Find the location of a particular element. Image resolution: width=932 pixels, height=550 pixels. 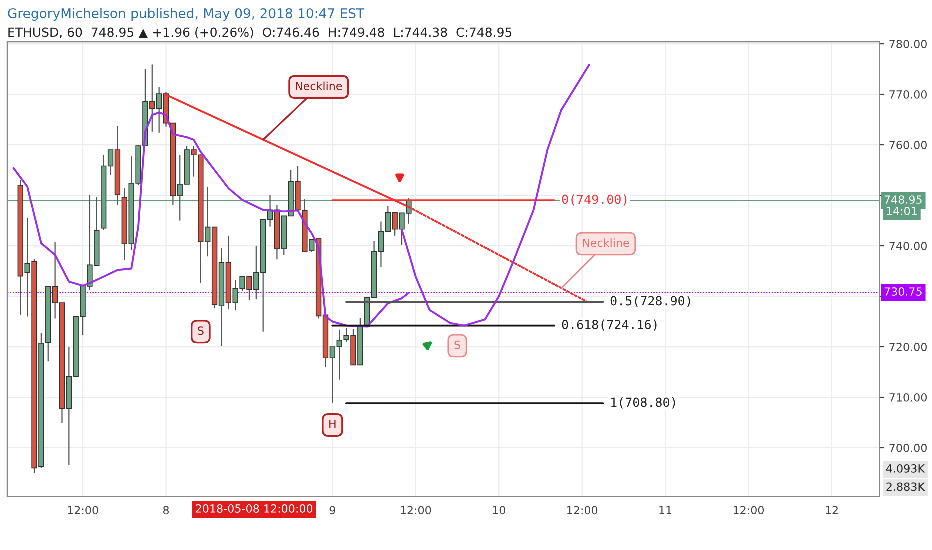

x-tick-label: 8 is located at coordinates (166, 510).